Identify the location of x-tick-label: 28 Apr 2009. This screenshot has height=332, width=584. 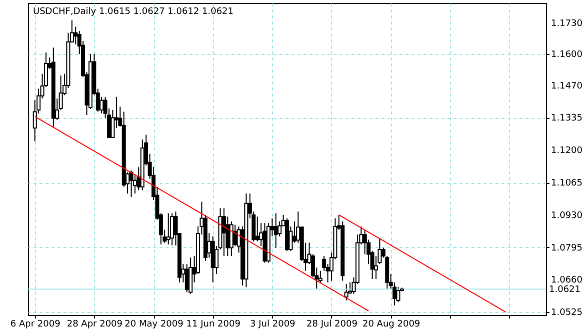
(94, 325).